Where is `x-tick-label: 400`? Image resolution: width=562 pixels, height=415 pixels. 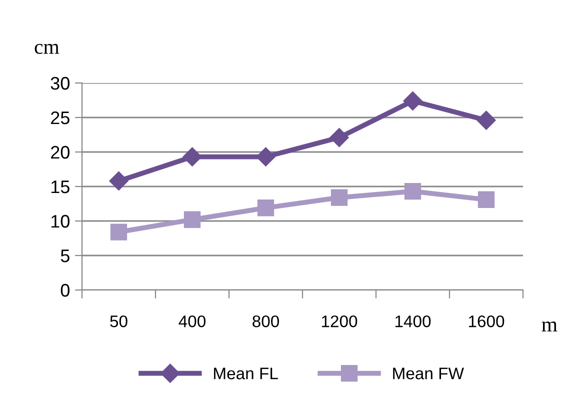 x-tick-label: 400 is located at coordinates (192, 321).